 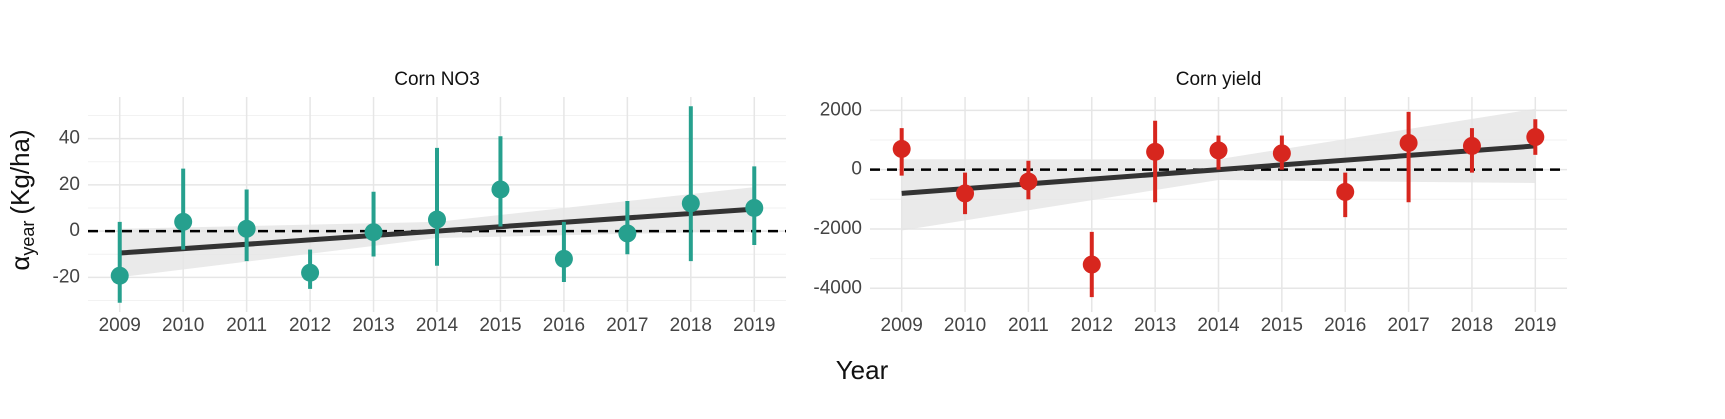 What do you see at coordinates (20, 263) in the screenshot?
I see `y-label-symbol: α` at bounding box center [20, 263].